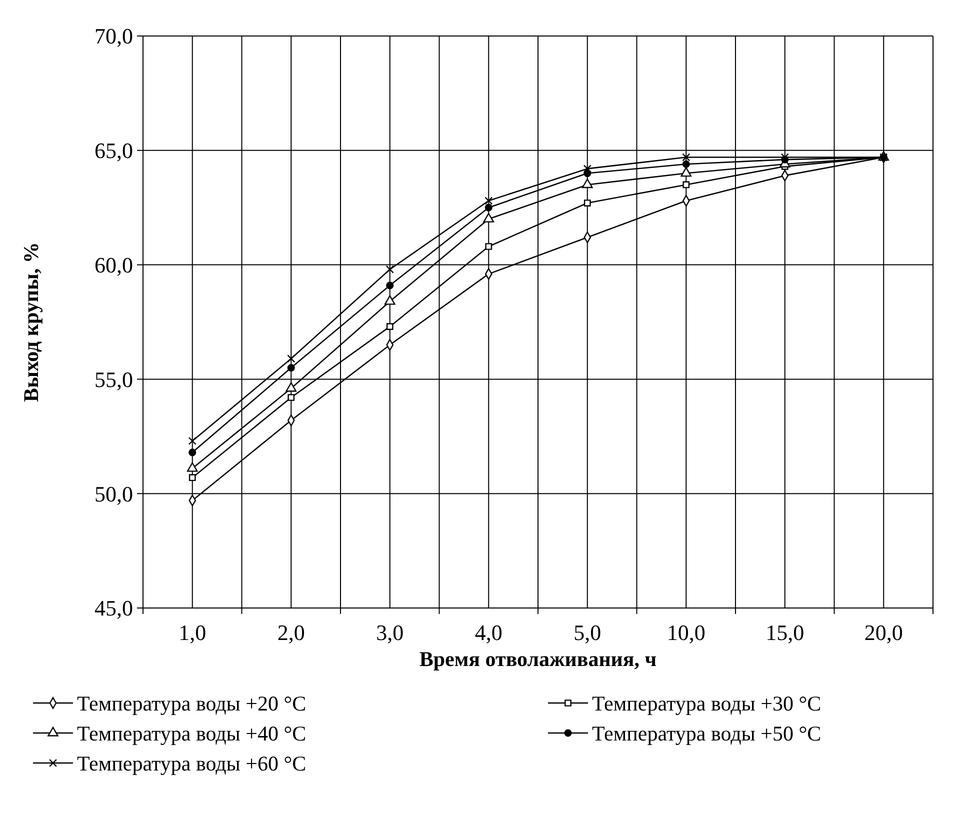  What do you see at coordinates (113, 36) in the screenshot?
I see `y-tick-label: 70,0` at bounding box center [113, 36].